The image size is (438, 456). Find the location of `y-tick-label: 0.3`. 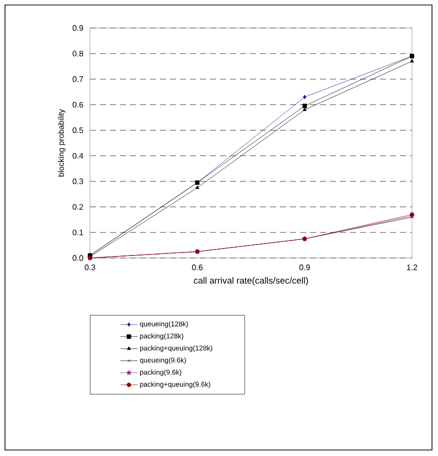

y-tick-label: 0.3 is located at coordinates (78, 181).